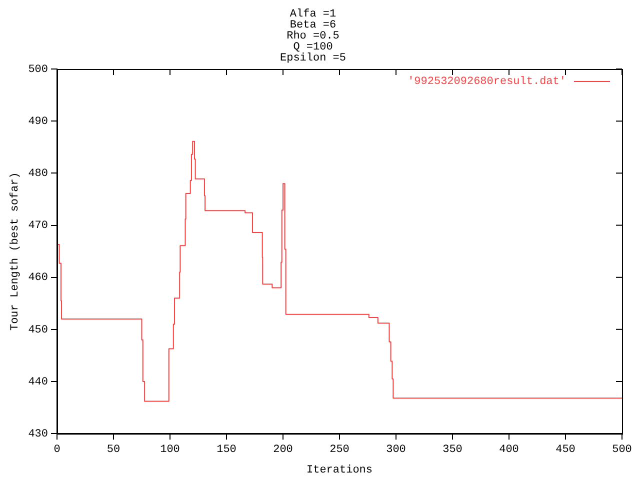 The image size is (640, 480). Describe the element at coordinates (38, 330) in the screenshot. I see `y-tick-label: 450` at that location.